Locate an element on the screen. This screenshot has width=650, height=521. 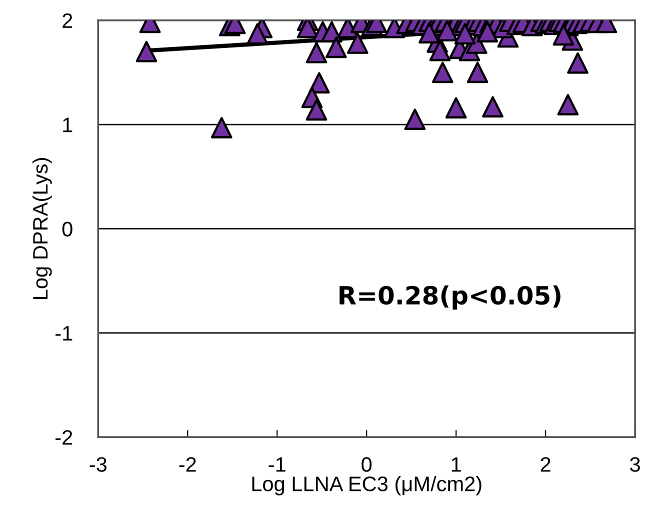
y-tick-label: -2 is located at coordinates (64, 437).